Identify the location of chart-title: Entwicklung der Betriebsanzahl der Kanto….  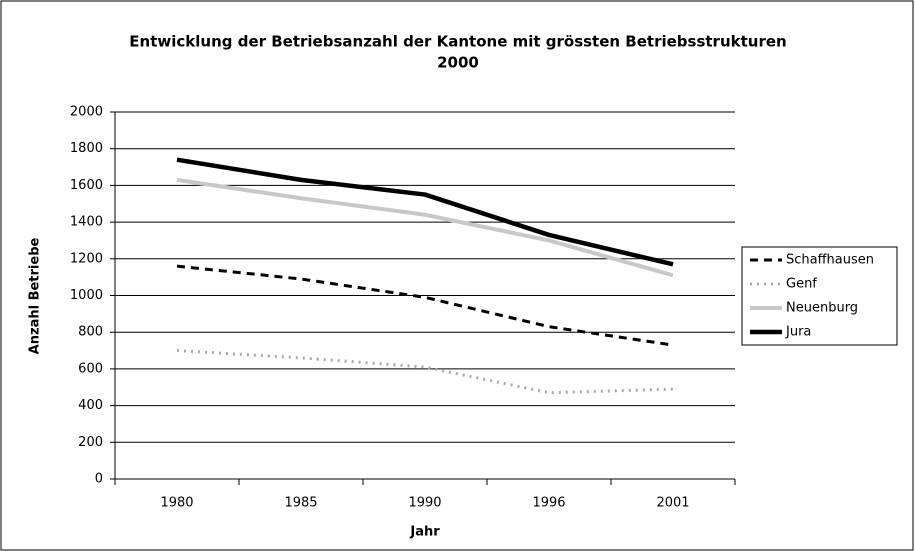
(457, 42).